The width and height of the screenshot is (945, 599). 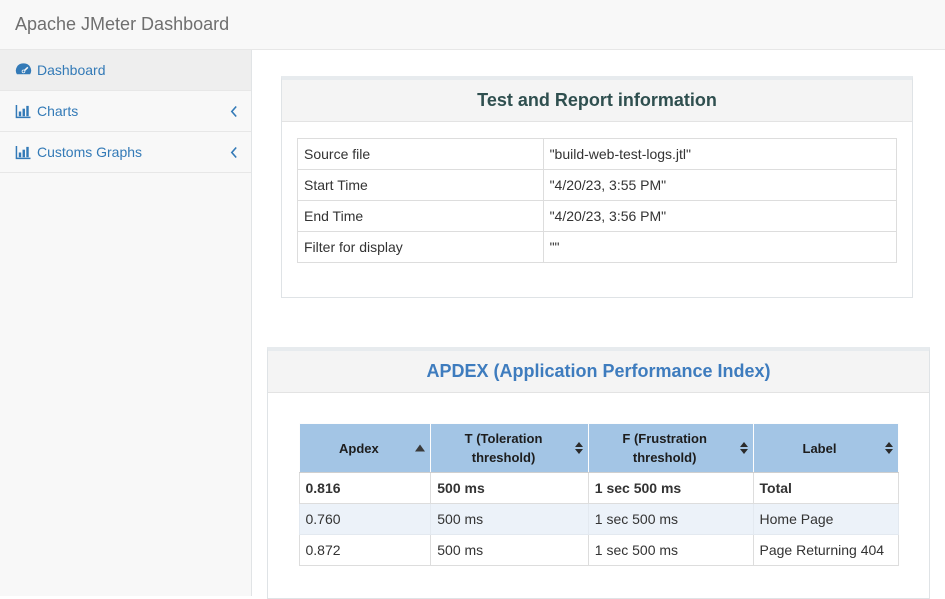 What do you see at coordinates (720, 247) in the screenshot?
I see `info-row-value: ""` at bounding box center [720, 247].